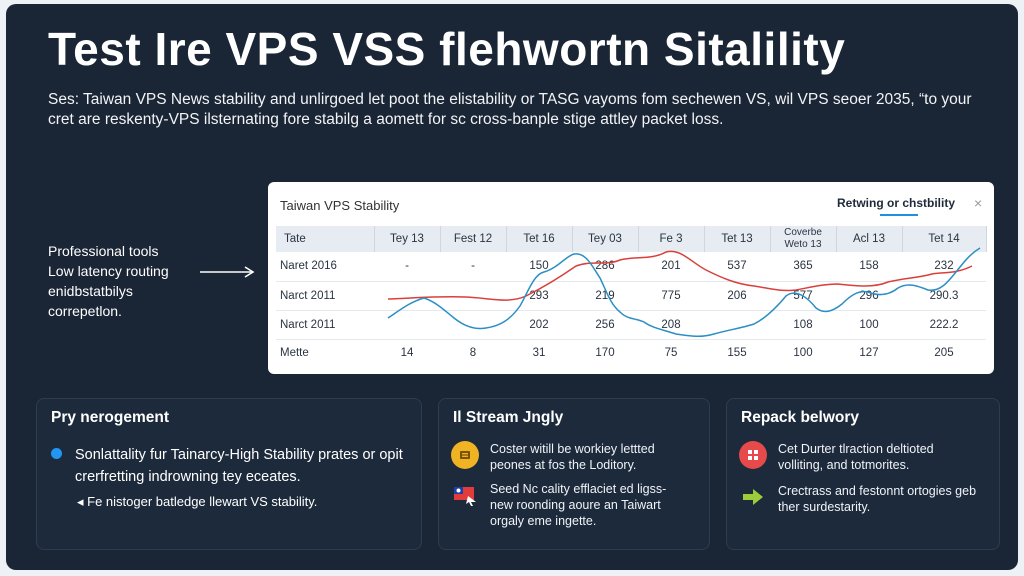  What do you see at coordinates (737, 239) in the screenshot?
I see `column-header: Tet 13` at bounding box center [737, 239].